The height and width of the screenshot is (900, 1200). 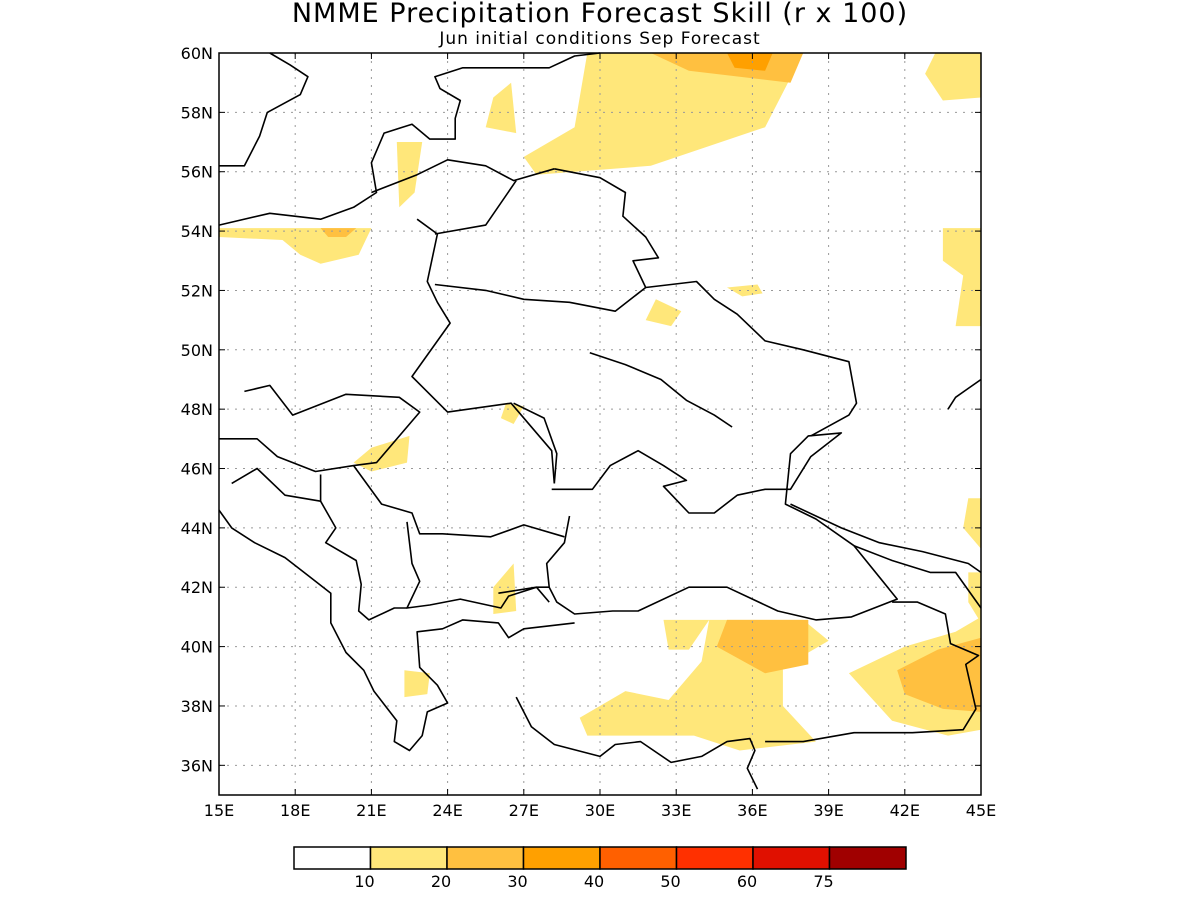 I want to click on outline-caspian-ish, so click(x=964, y=394).